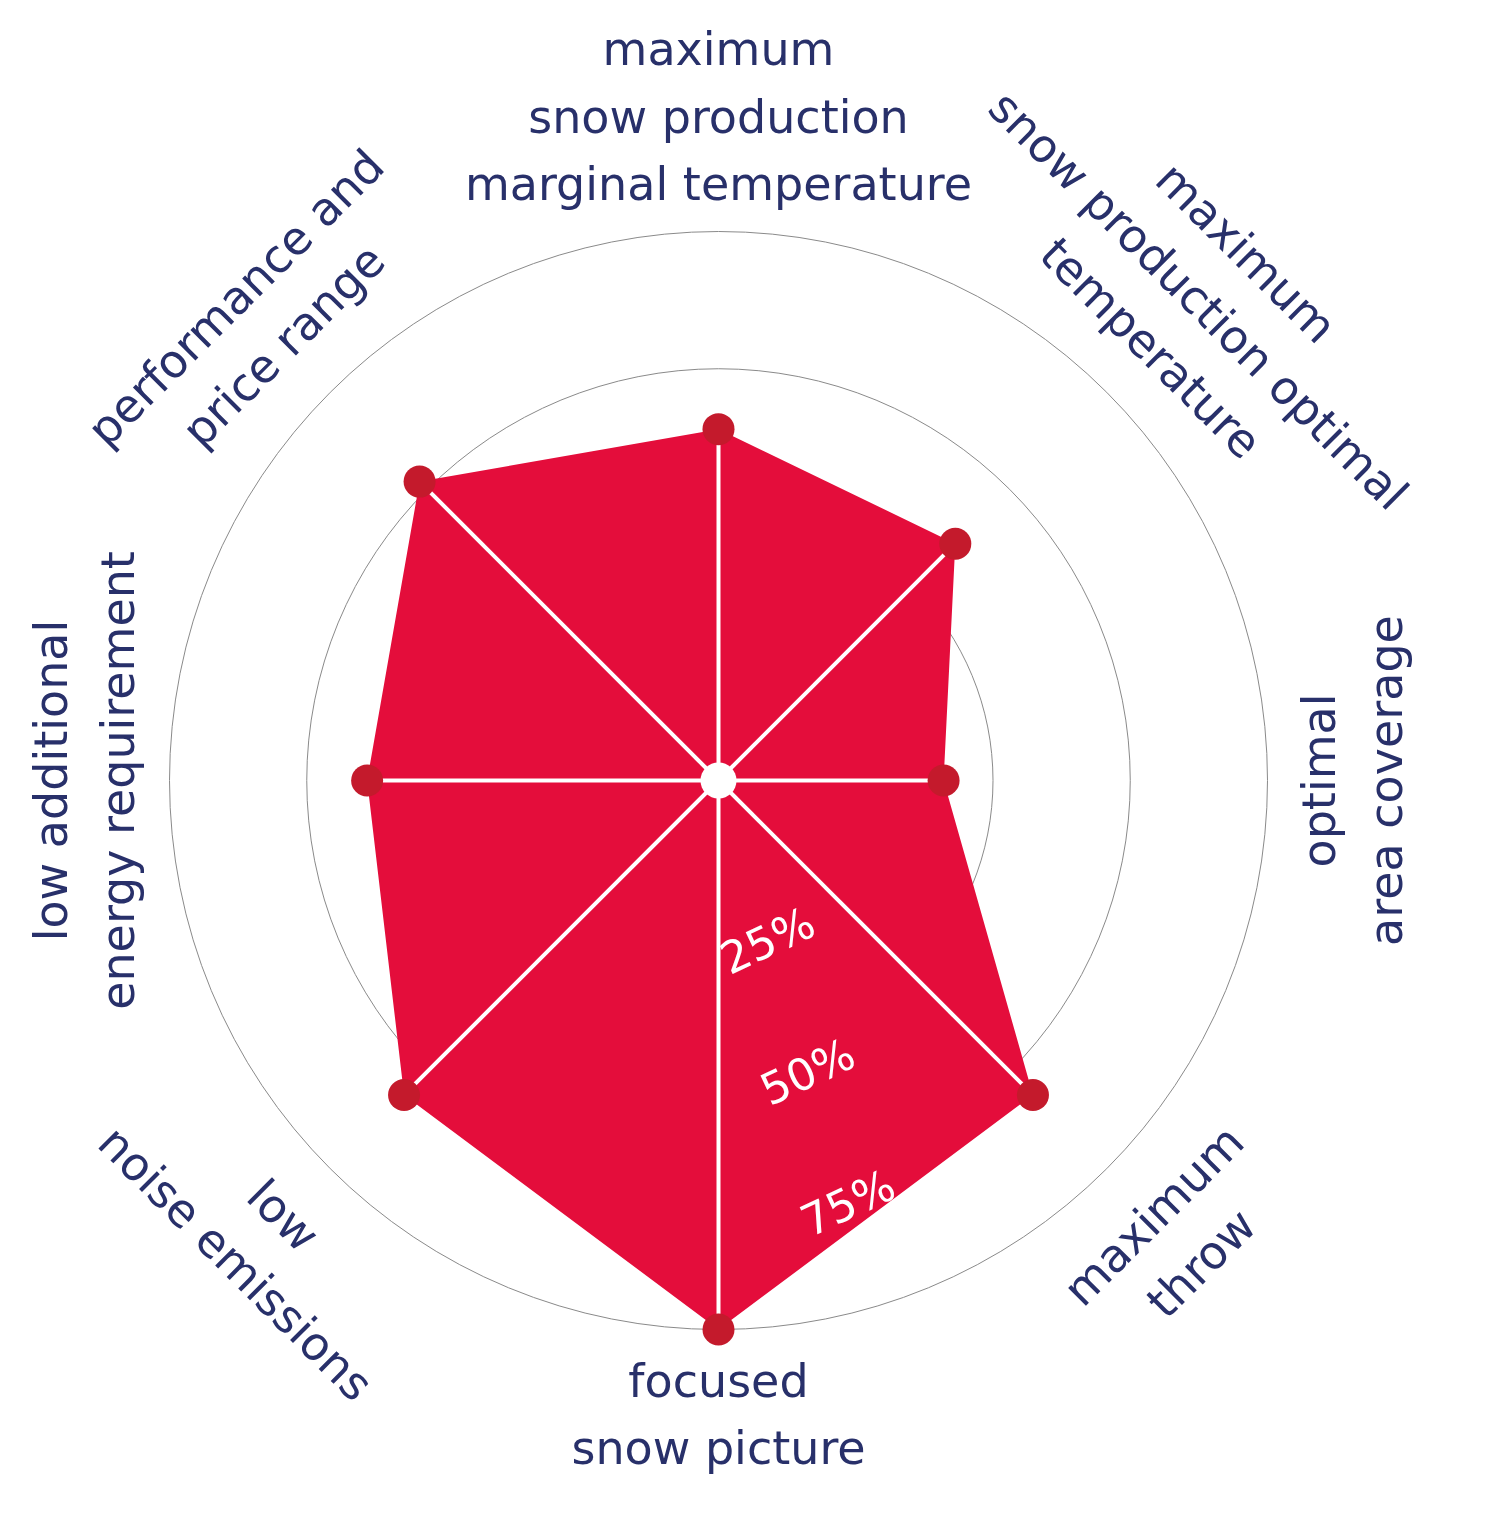 The image size is (1500, 1533). I want to click on spoke-label: optimal area coverage, so click(1352, 780).